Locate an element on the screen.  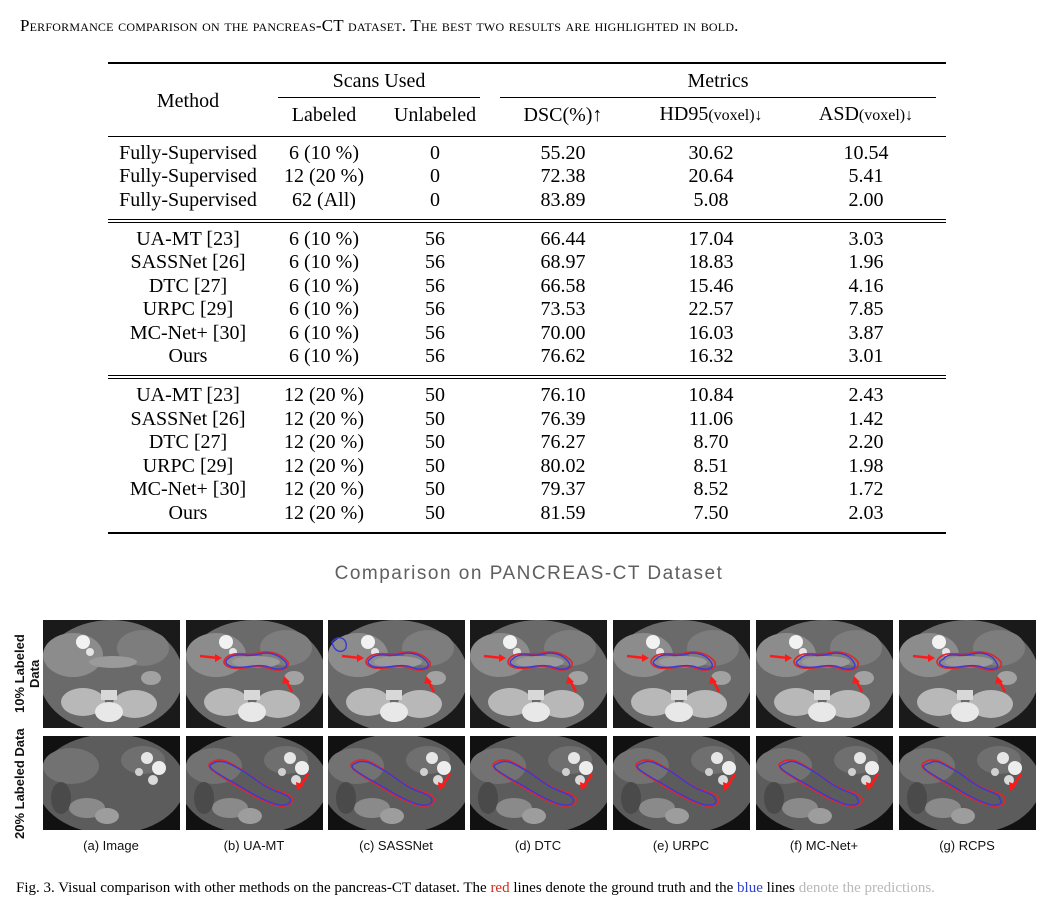
row-label: 20% Labeled Data is located at coordinates (19, 784).